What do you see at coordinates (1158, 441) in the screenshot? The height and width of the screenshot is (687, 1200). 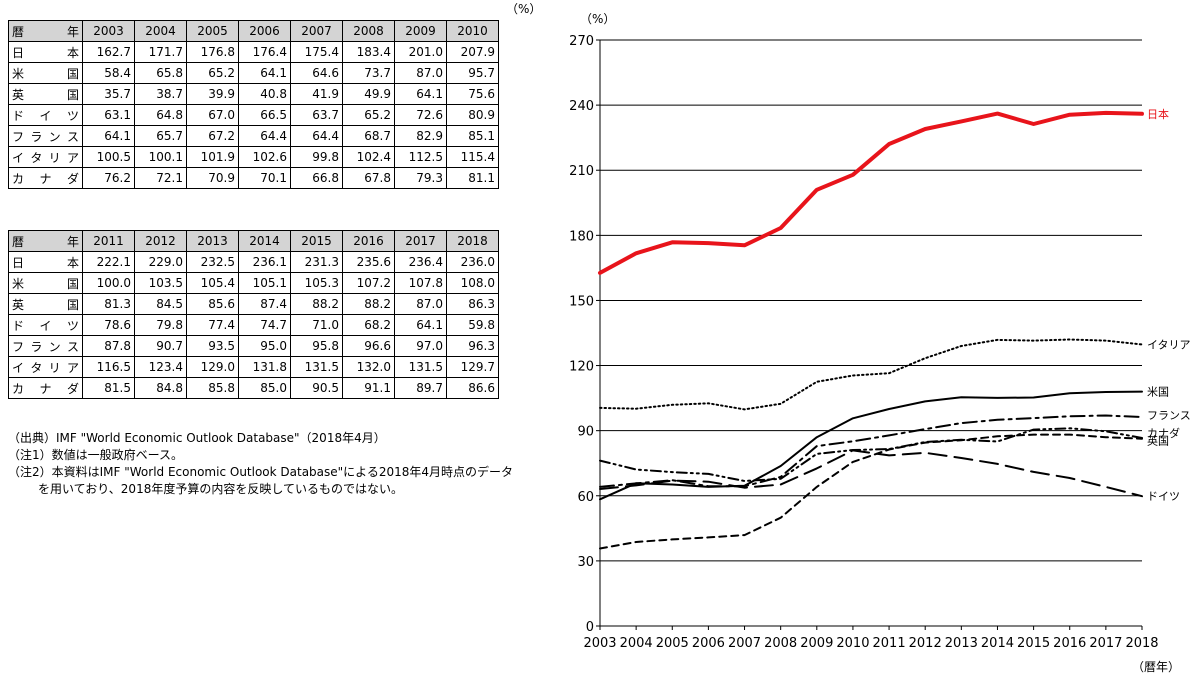 I see `series-label: 英国` at bounding box center [1158, 441].